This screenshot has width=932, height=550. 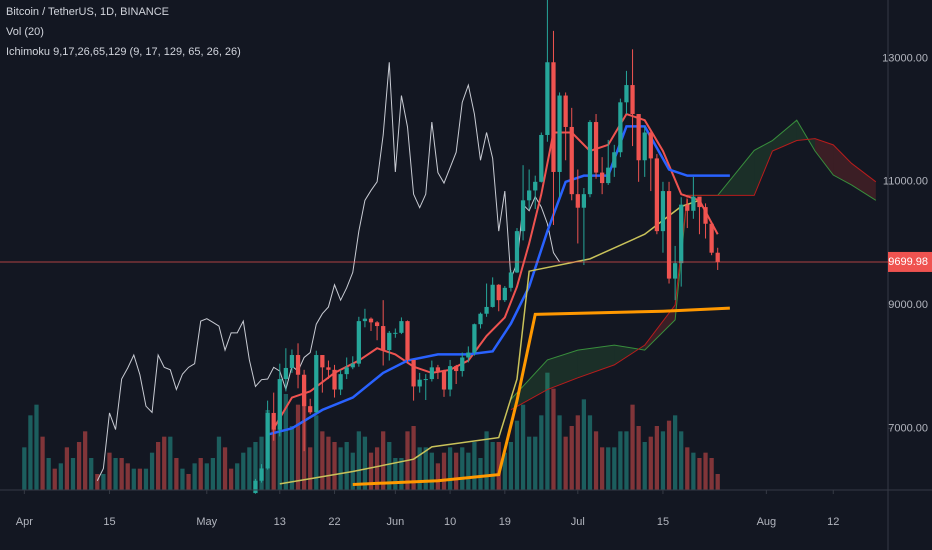 What do you see at coordinates (833, 522) in the screenshot?
I see `x-tick-label: 12` at bounding box center [833, 522].